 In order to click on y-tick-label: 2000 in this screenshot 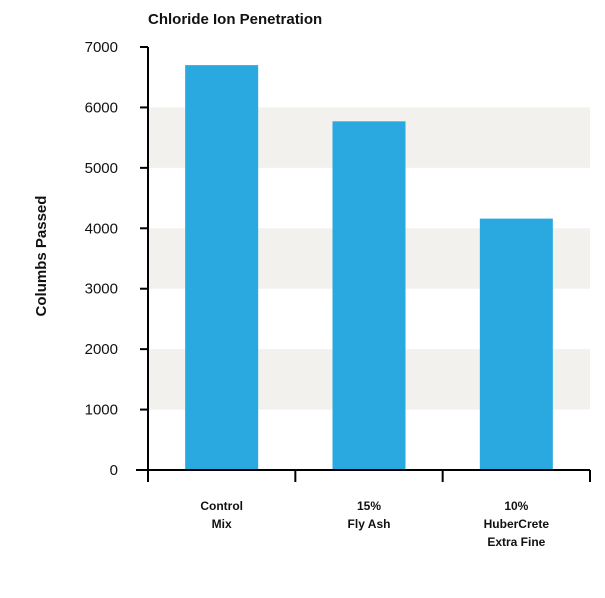, I will do `click(101, 349)`.